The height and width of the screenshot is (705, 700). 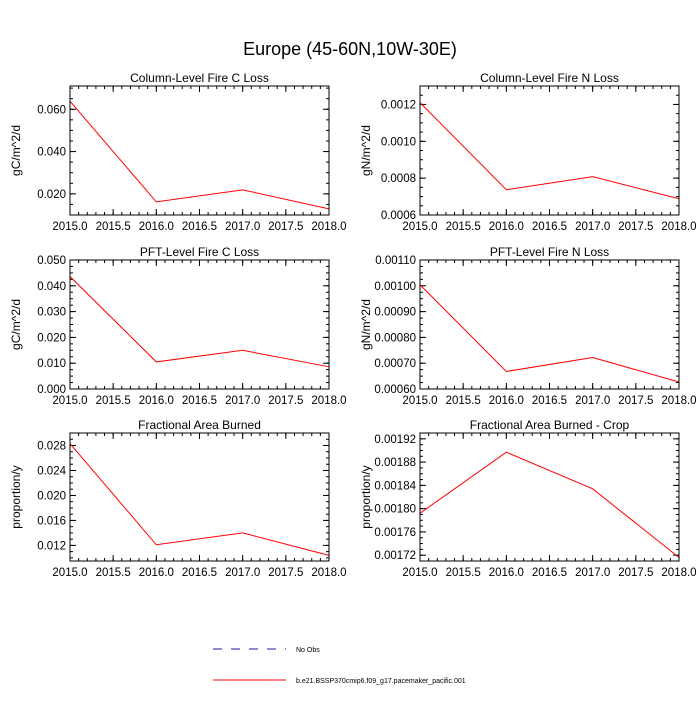 I want to click on y-tick-label: 0.00176, so click(x=395, y=533).